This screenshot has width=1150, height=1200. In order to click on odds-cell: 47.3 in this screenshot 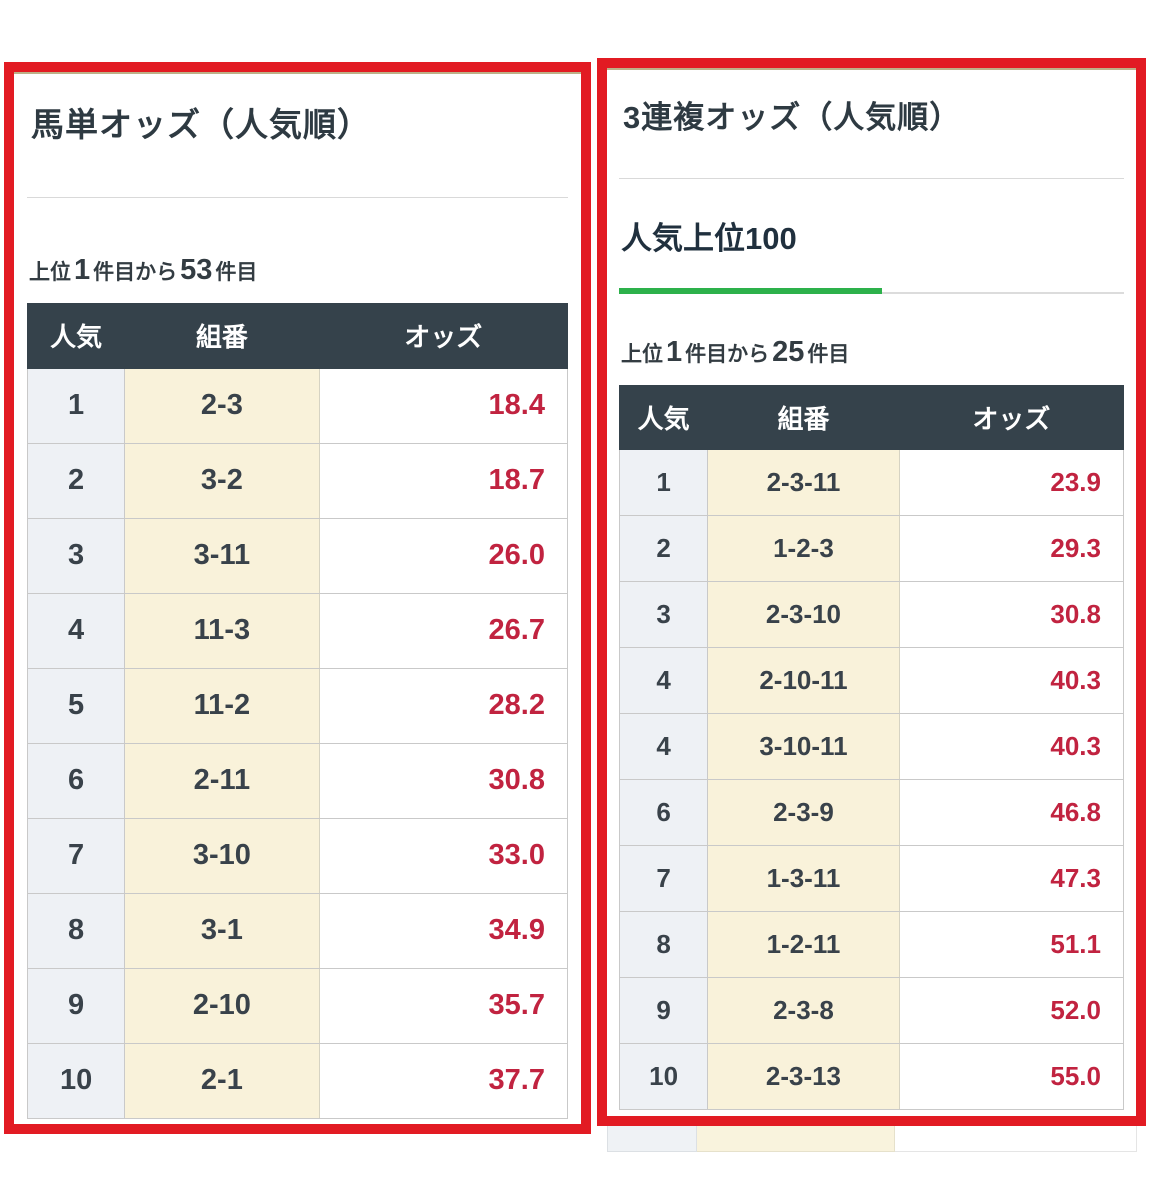, I will do `click(1011, 879)`.